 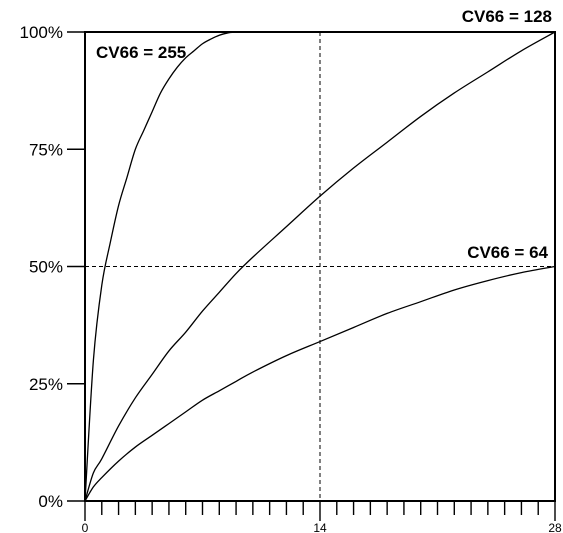 What do you see at coordinates (46, 384) in the screenshot?
I see `y-tick-label-25: 25%` at bounding box center [46, 384].